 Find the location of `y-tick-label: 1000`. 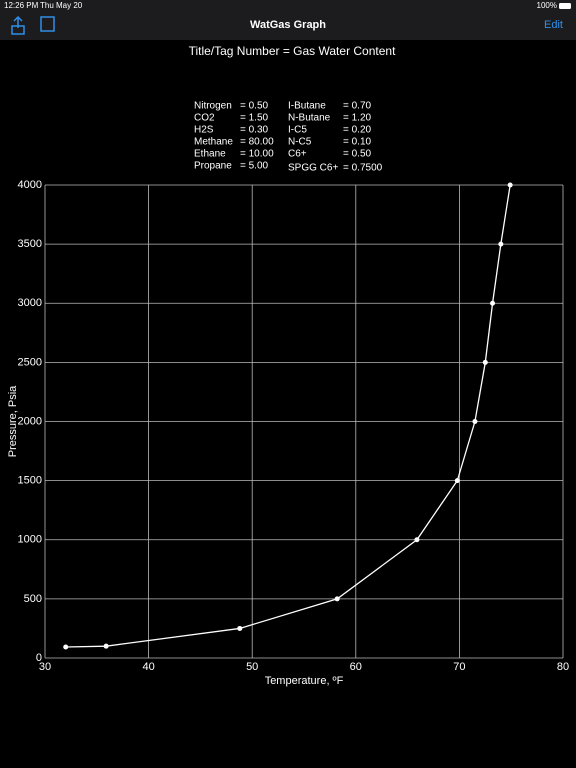

y-tick-label: 1000 is located at coordinates (30, 540).